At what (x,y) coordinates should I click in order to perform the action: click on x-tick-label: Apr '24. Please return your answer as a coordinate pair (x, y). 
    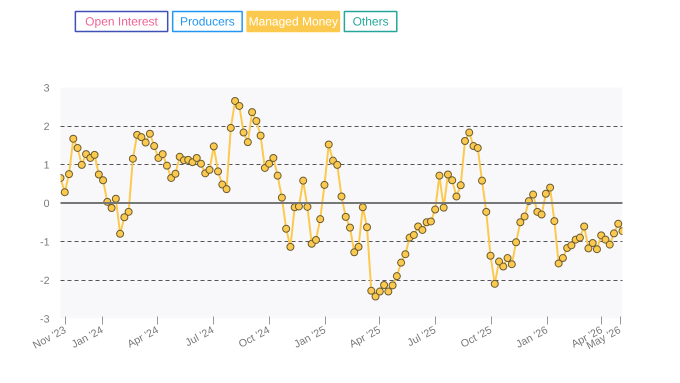
    Looking at the image, I should click on (143, 337).